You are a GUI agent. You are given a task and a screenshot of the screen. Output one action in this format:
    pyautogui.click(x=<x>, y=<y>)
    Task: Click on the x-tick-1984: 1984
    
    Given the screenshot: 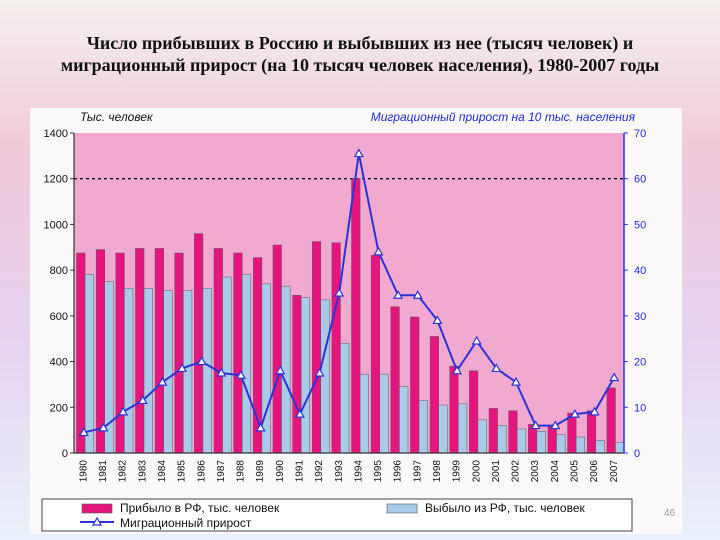 What is the action you would take?
    pyautogui.click(x=162, y=471)
    